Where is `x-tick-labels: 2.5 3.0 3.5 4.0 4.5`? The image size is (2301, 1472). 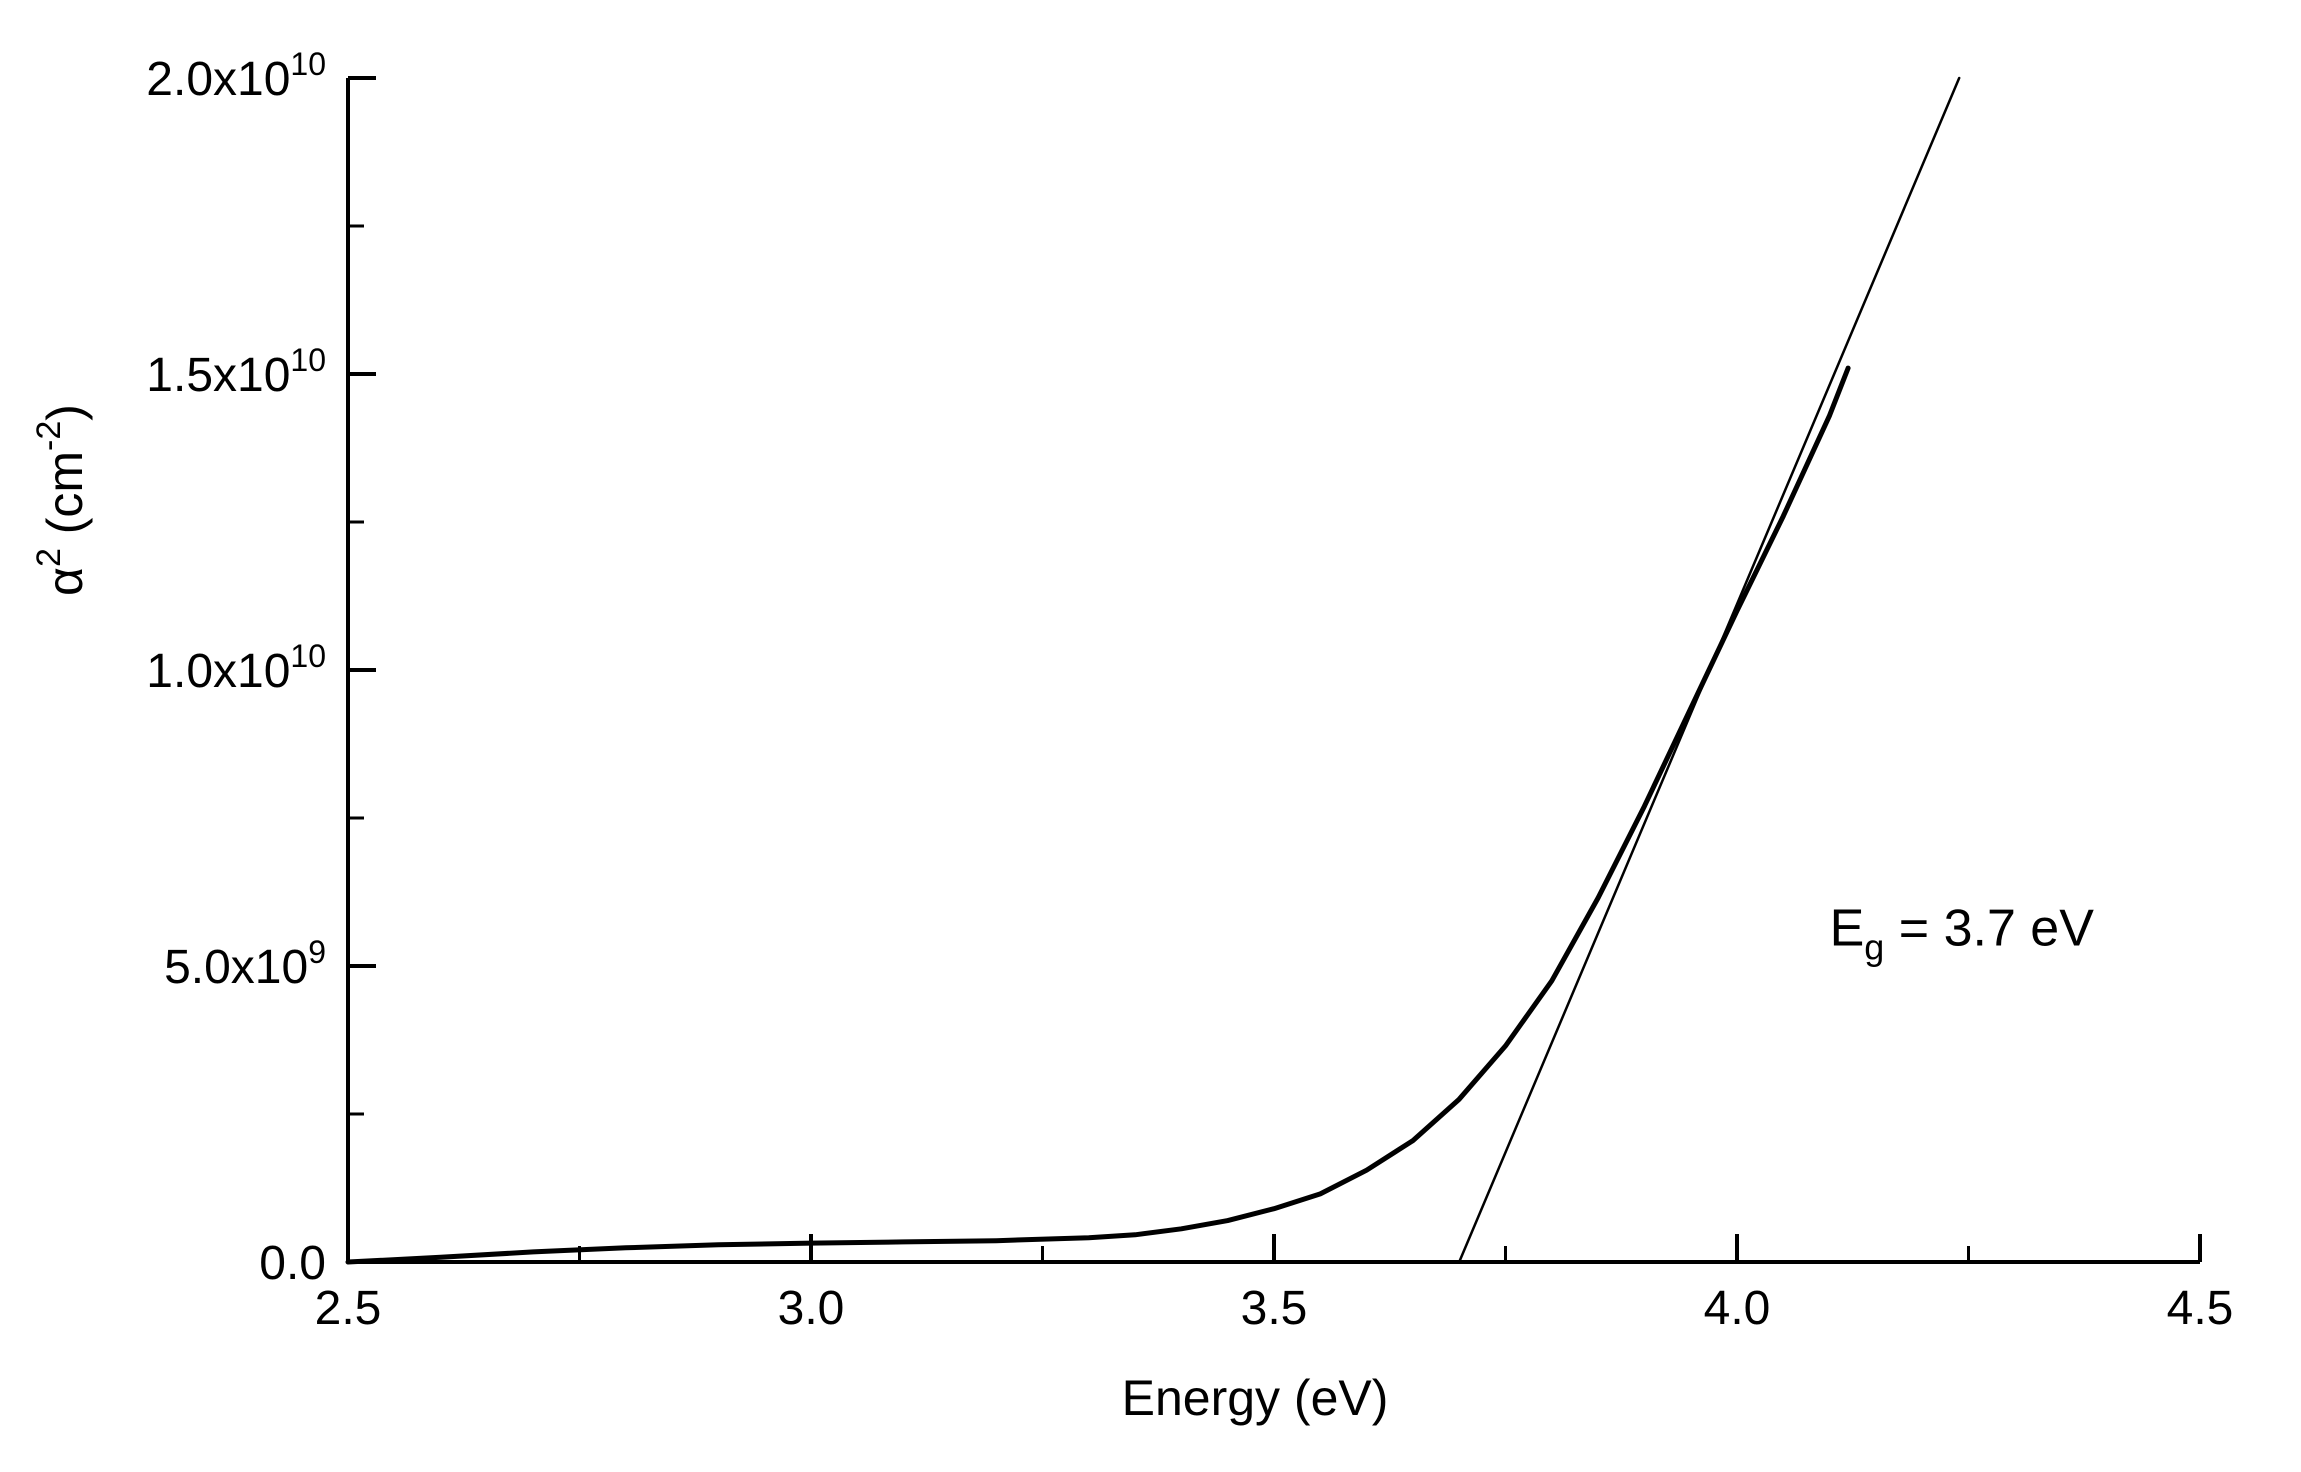
x-tick-labels: 2.5 3.0 3.5 4.0 4.5 is located at coordinates (1274, 1308).